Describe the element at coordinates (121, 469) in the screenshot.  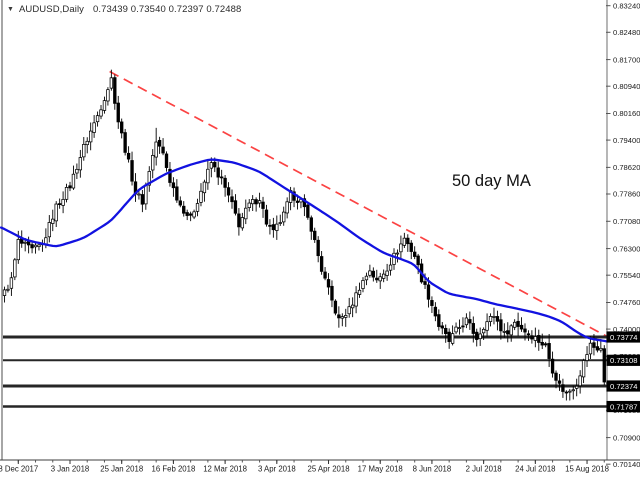
I see `date-label: 25 Jan 2018` at that location.